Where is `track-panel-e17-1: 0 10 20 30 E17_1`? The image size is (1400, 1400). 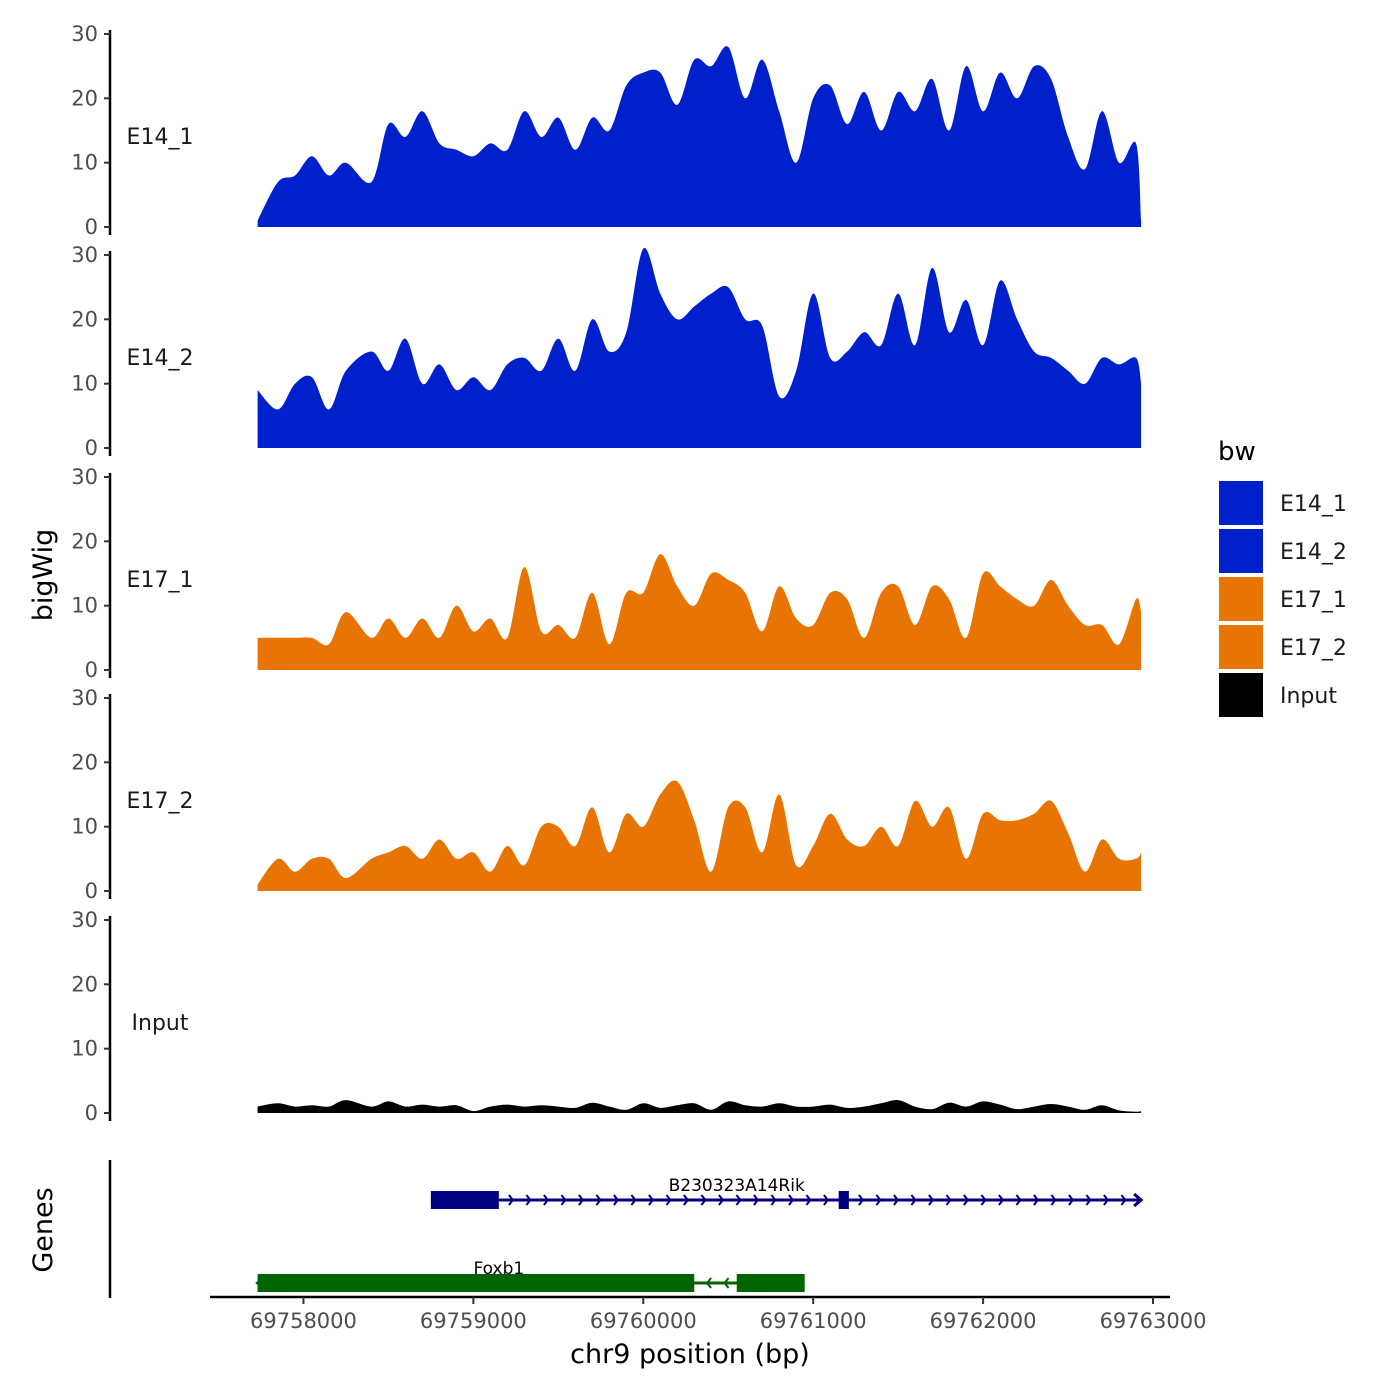
track-panel-e17-1: 0 10 20 30 E17_1 is located at coordinates (606, 573).